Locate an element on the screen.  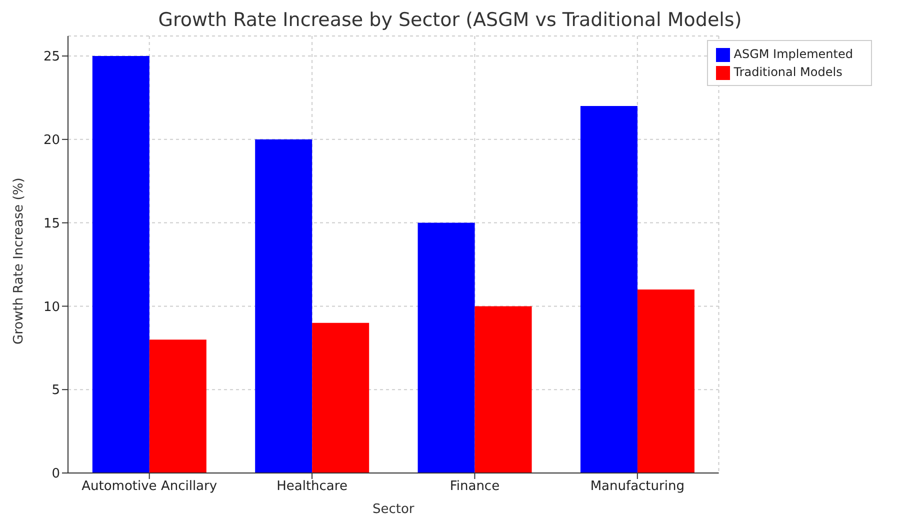
x-tick-label: Manufacturing is located at coordinates (637, 486).